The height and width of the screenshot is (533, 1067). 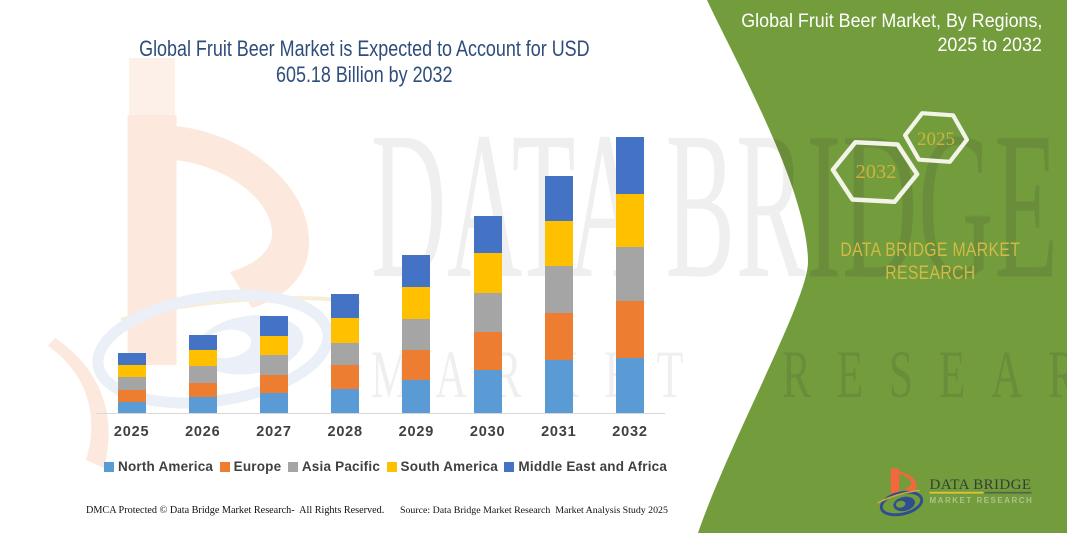 What do you see at coordinates (982, 500) in the screenshot?
I see `svg-text: MARKET RESEARCH` at bounding box center [982, 500].